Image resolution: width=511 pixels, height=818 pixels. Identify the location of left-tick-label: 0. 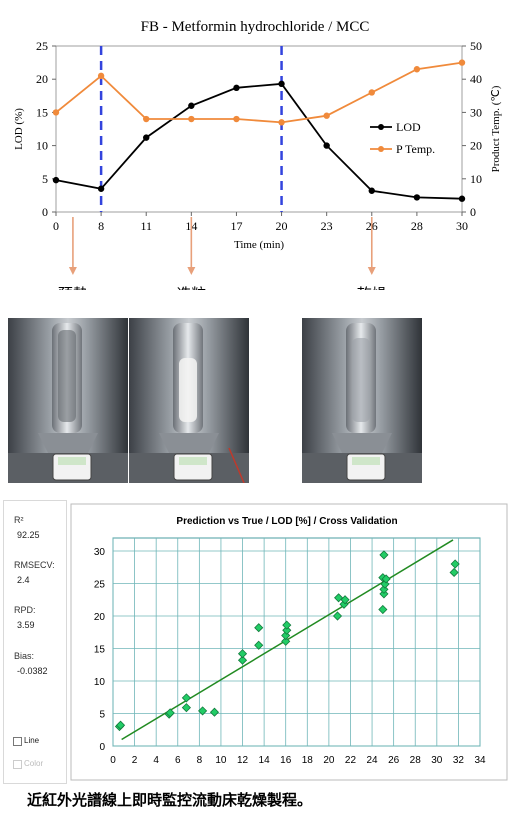
(45, 212).